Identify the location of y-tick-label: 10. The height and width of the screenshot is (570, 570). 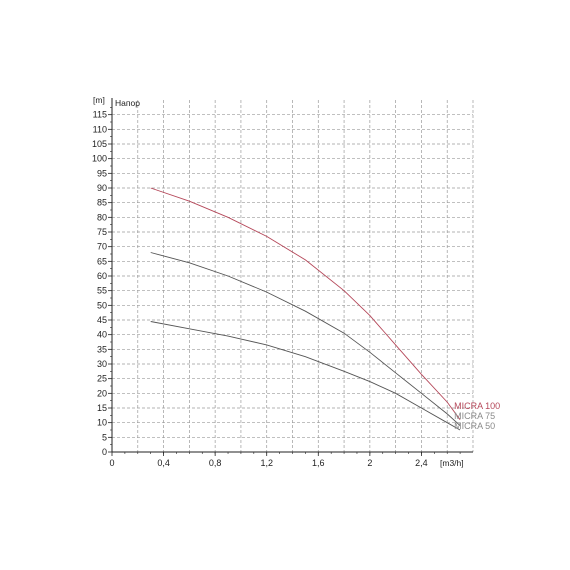
(102, 423).